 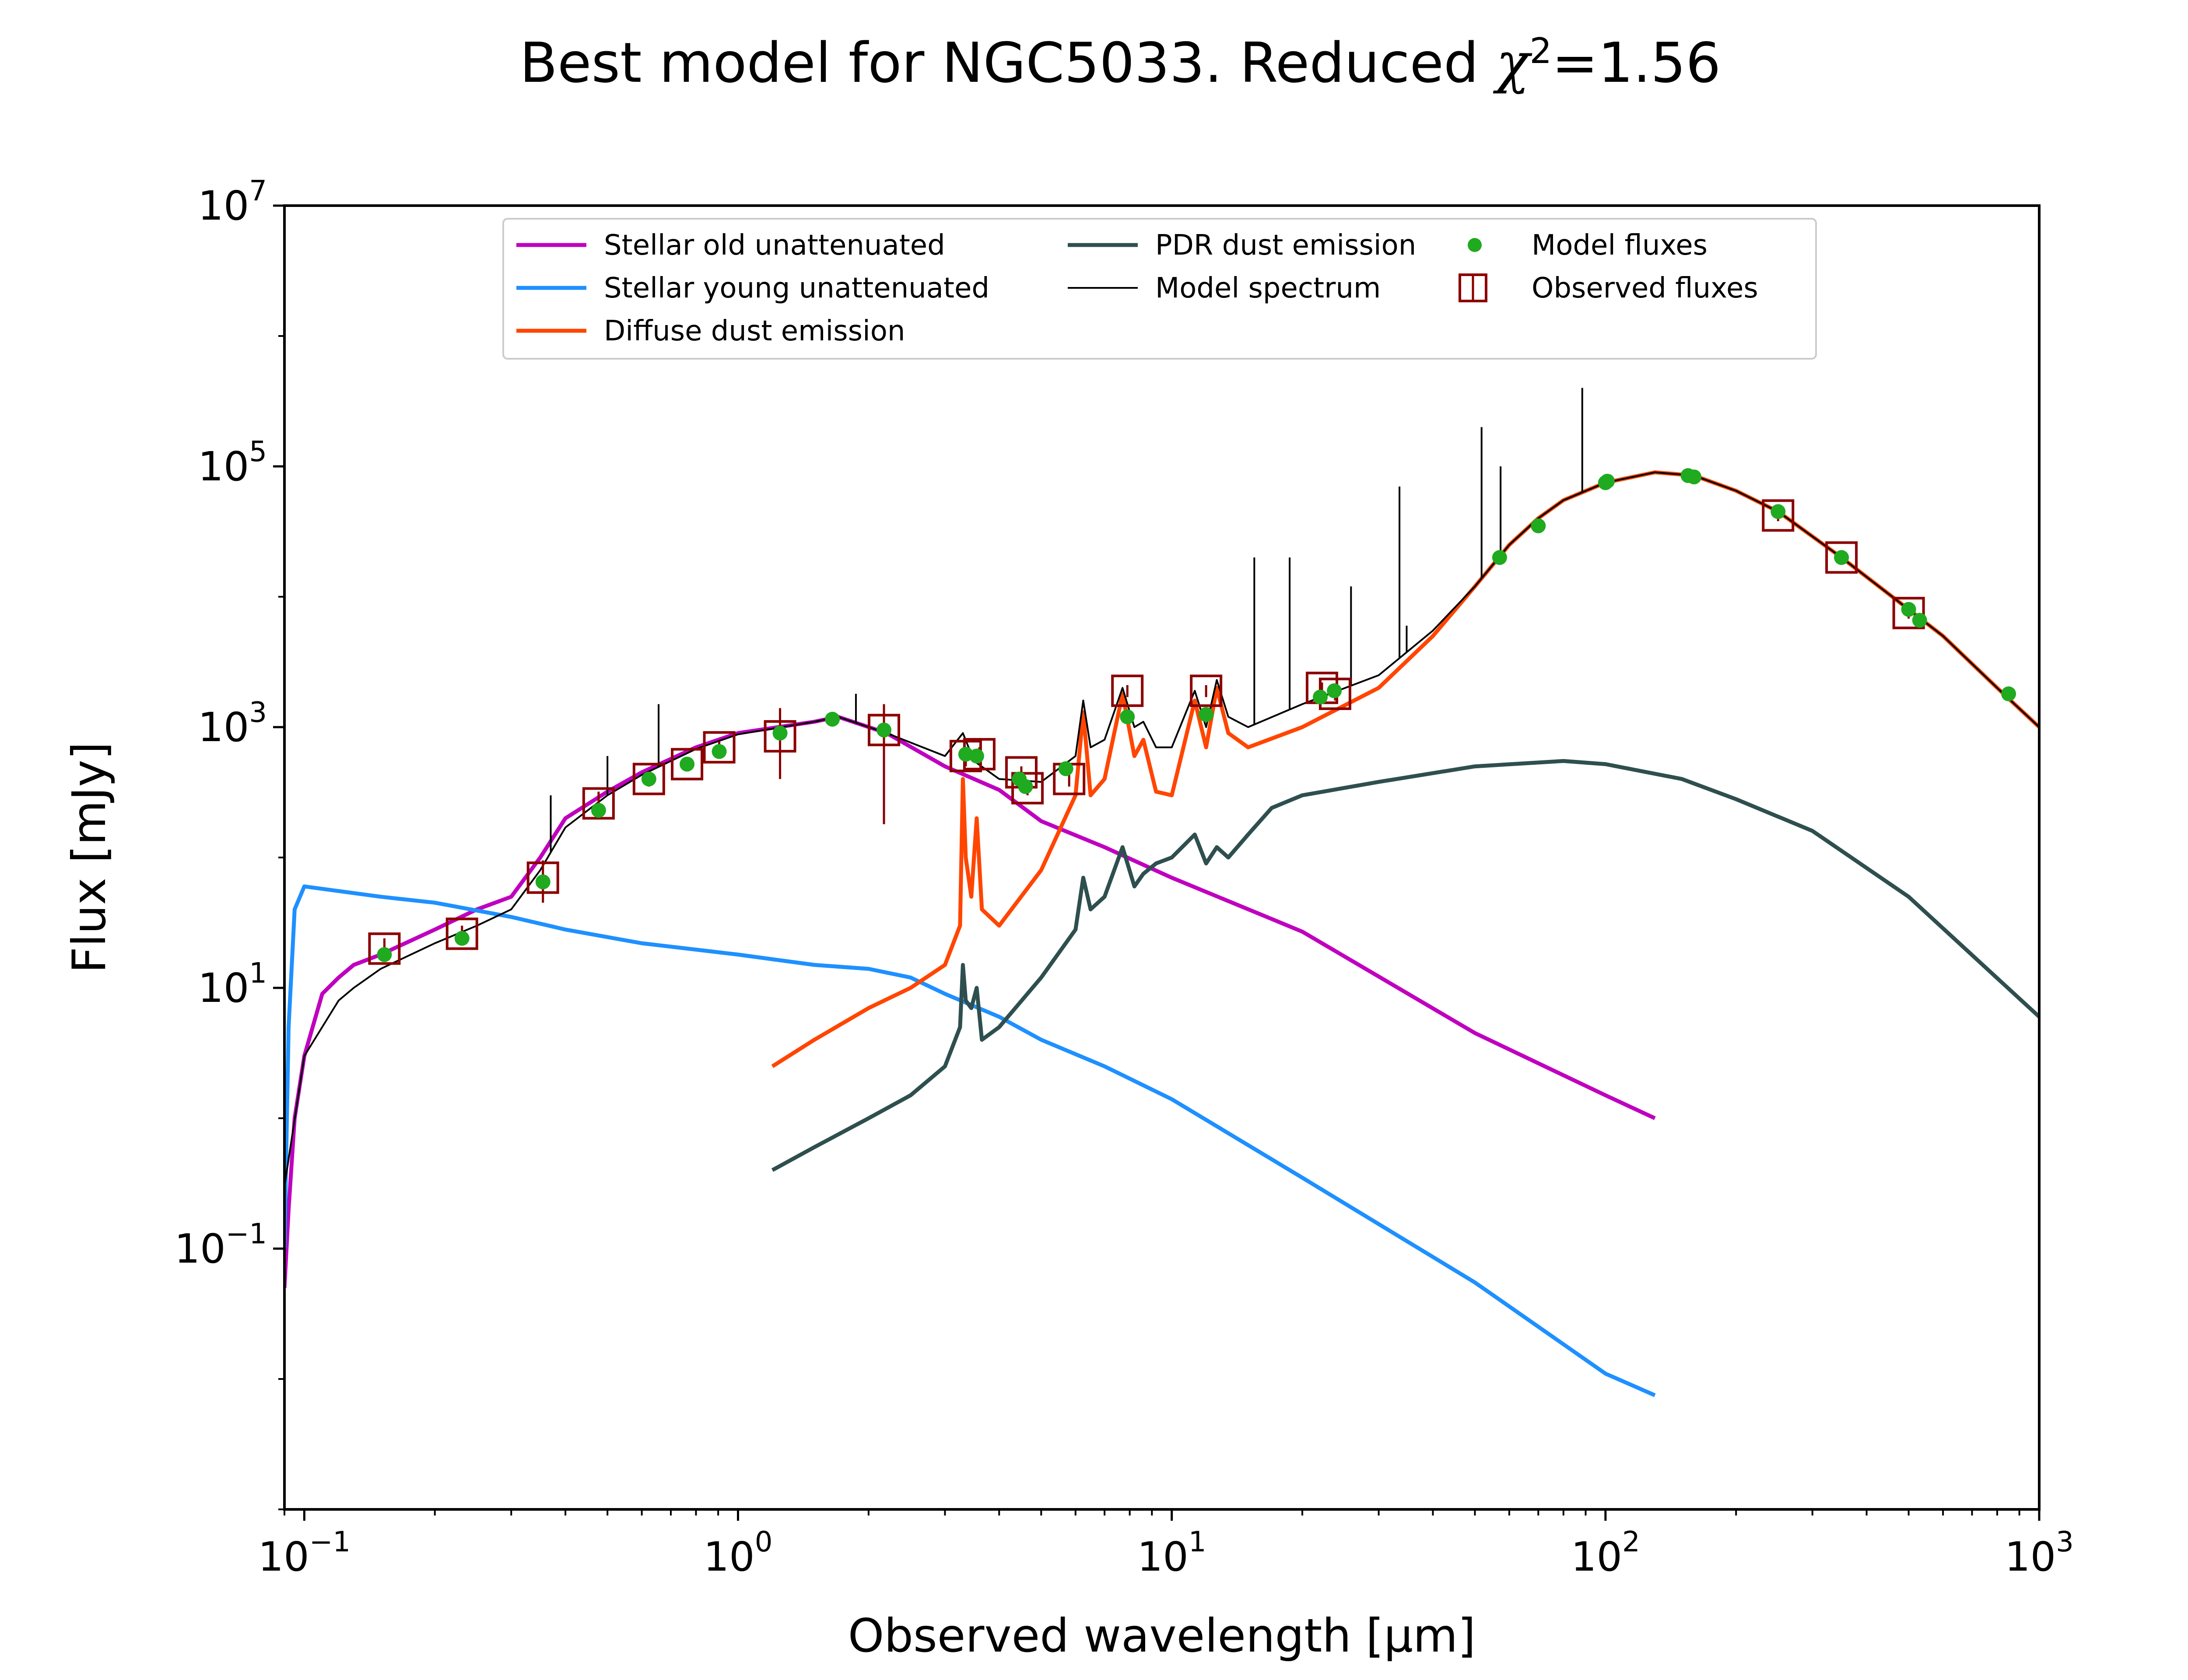 I want to click on legend-label-3: PDR dust emission, so click(x=1285, y=245).